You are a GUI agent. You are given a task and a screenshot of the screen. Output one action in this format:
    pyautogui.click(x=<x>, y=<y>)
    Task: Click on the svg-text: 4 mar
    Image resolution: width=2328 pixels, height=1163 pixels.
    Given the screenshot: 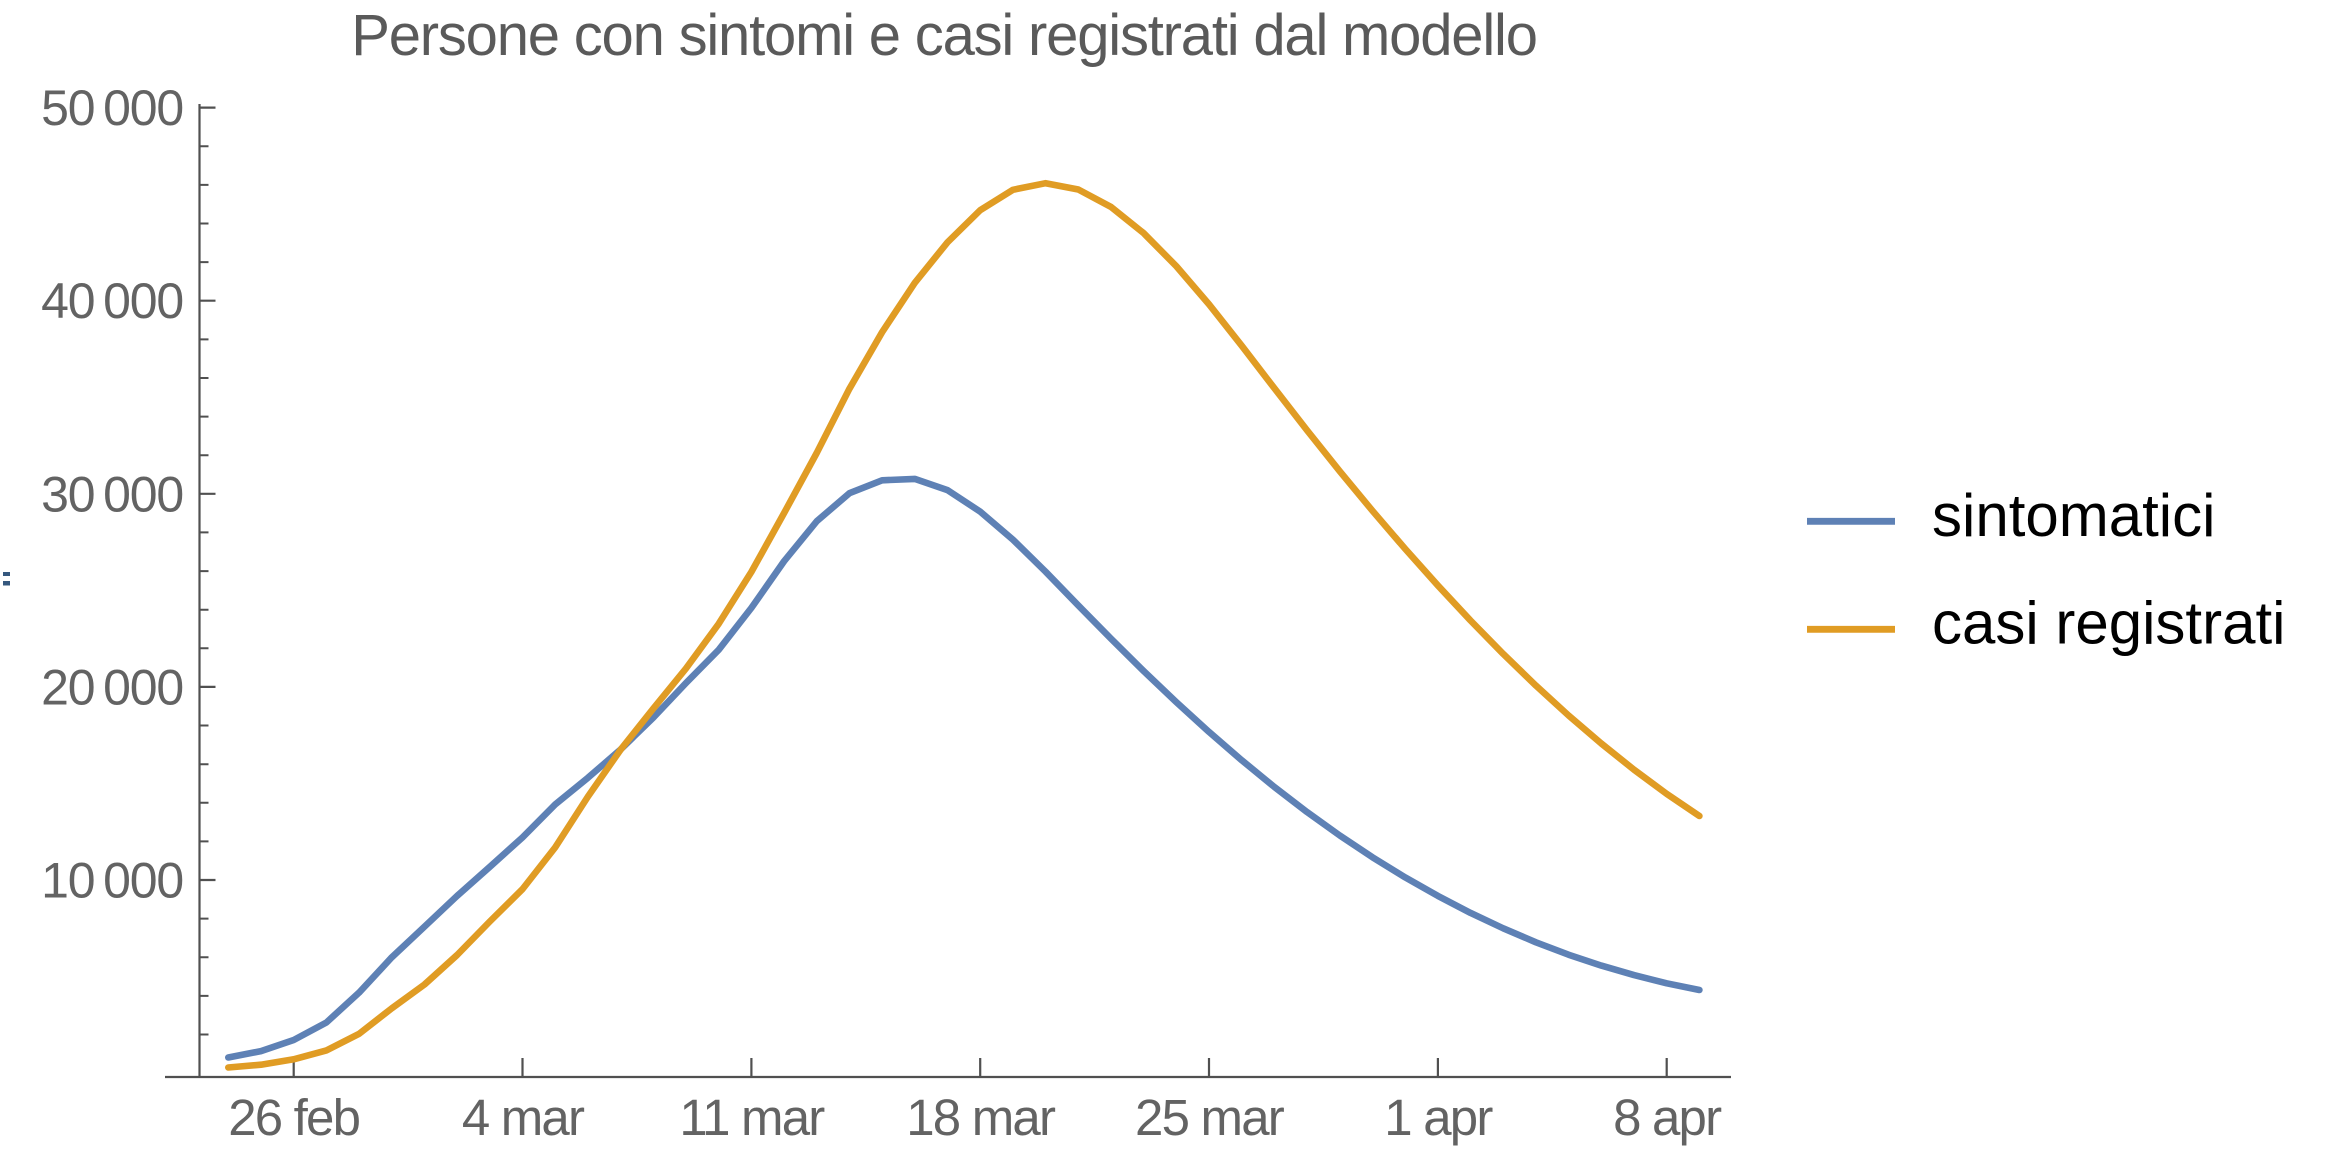 What is the action you would take?
    pyautogui.click(x=523, y=1117)
    